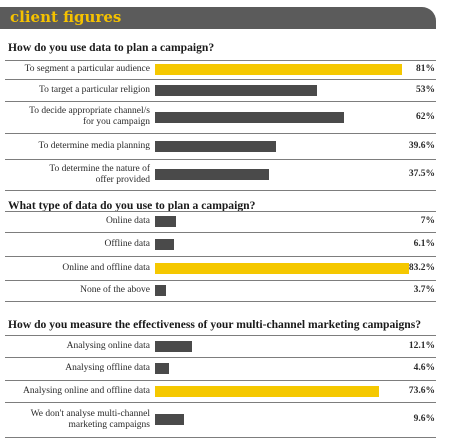 The height and width of the screenshot is (443, 450). What do you see at coordinates (107, 368) in the screenshot?
I see `bar-label: Analysing offline data` at bounding box center [107, 368].